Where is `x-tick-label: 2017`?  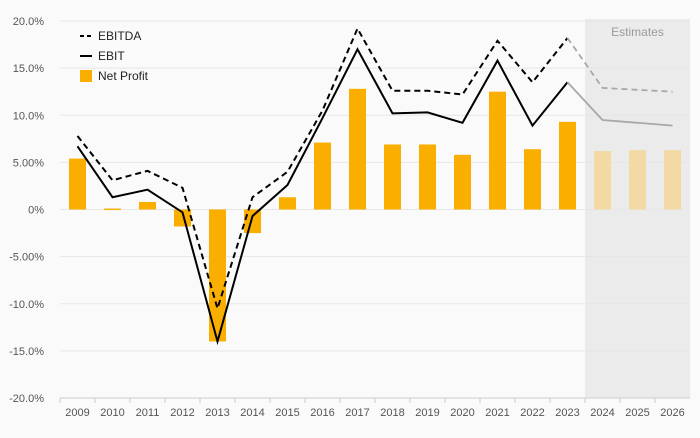 x-tick-label: 2017 is located at coordinates (357, 413).